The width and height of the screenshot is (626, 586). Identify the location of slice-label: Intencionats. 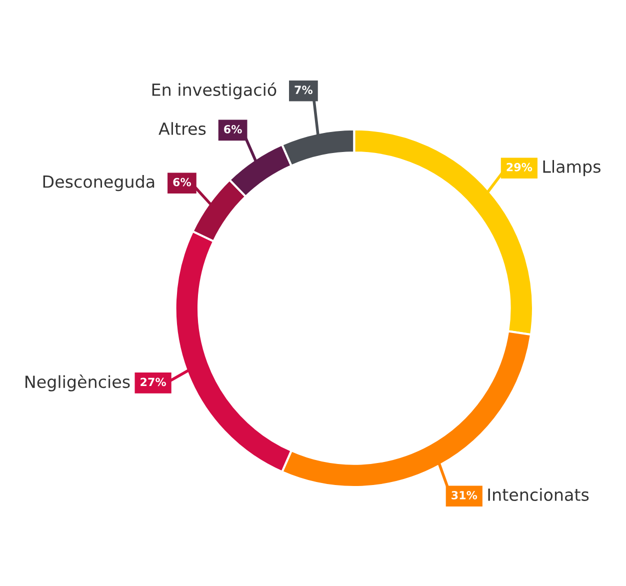
(538, 494).